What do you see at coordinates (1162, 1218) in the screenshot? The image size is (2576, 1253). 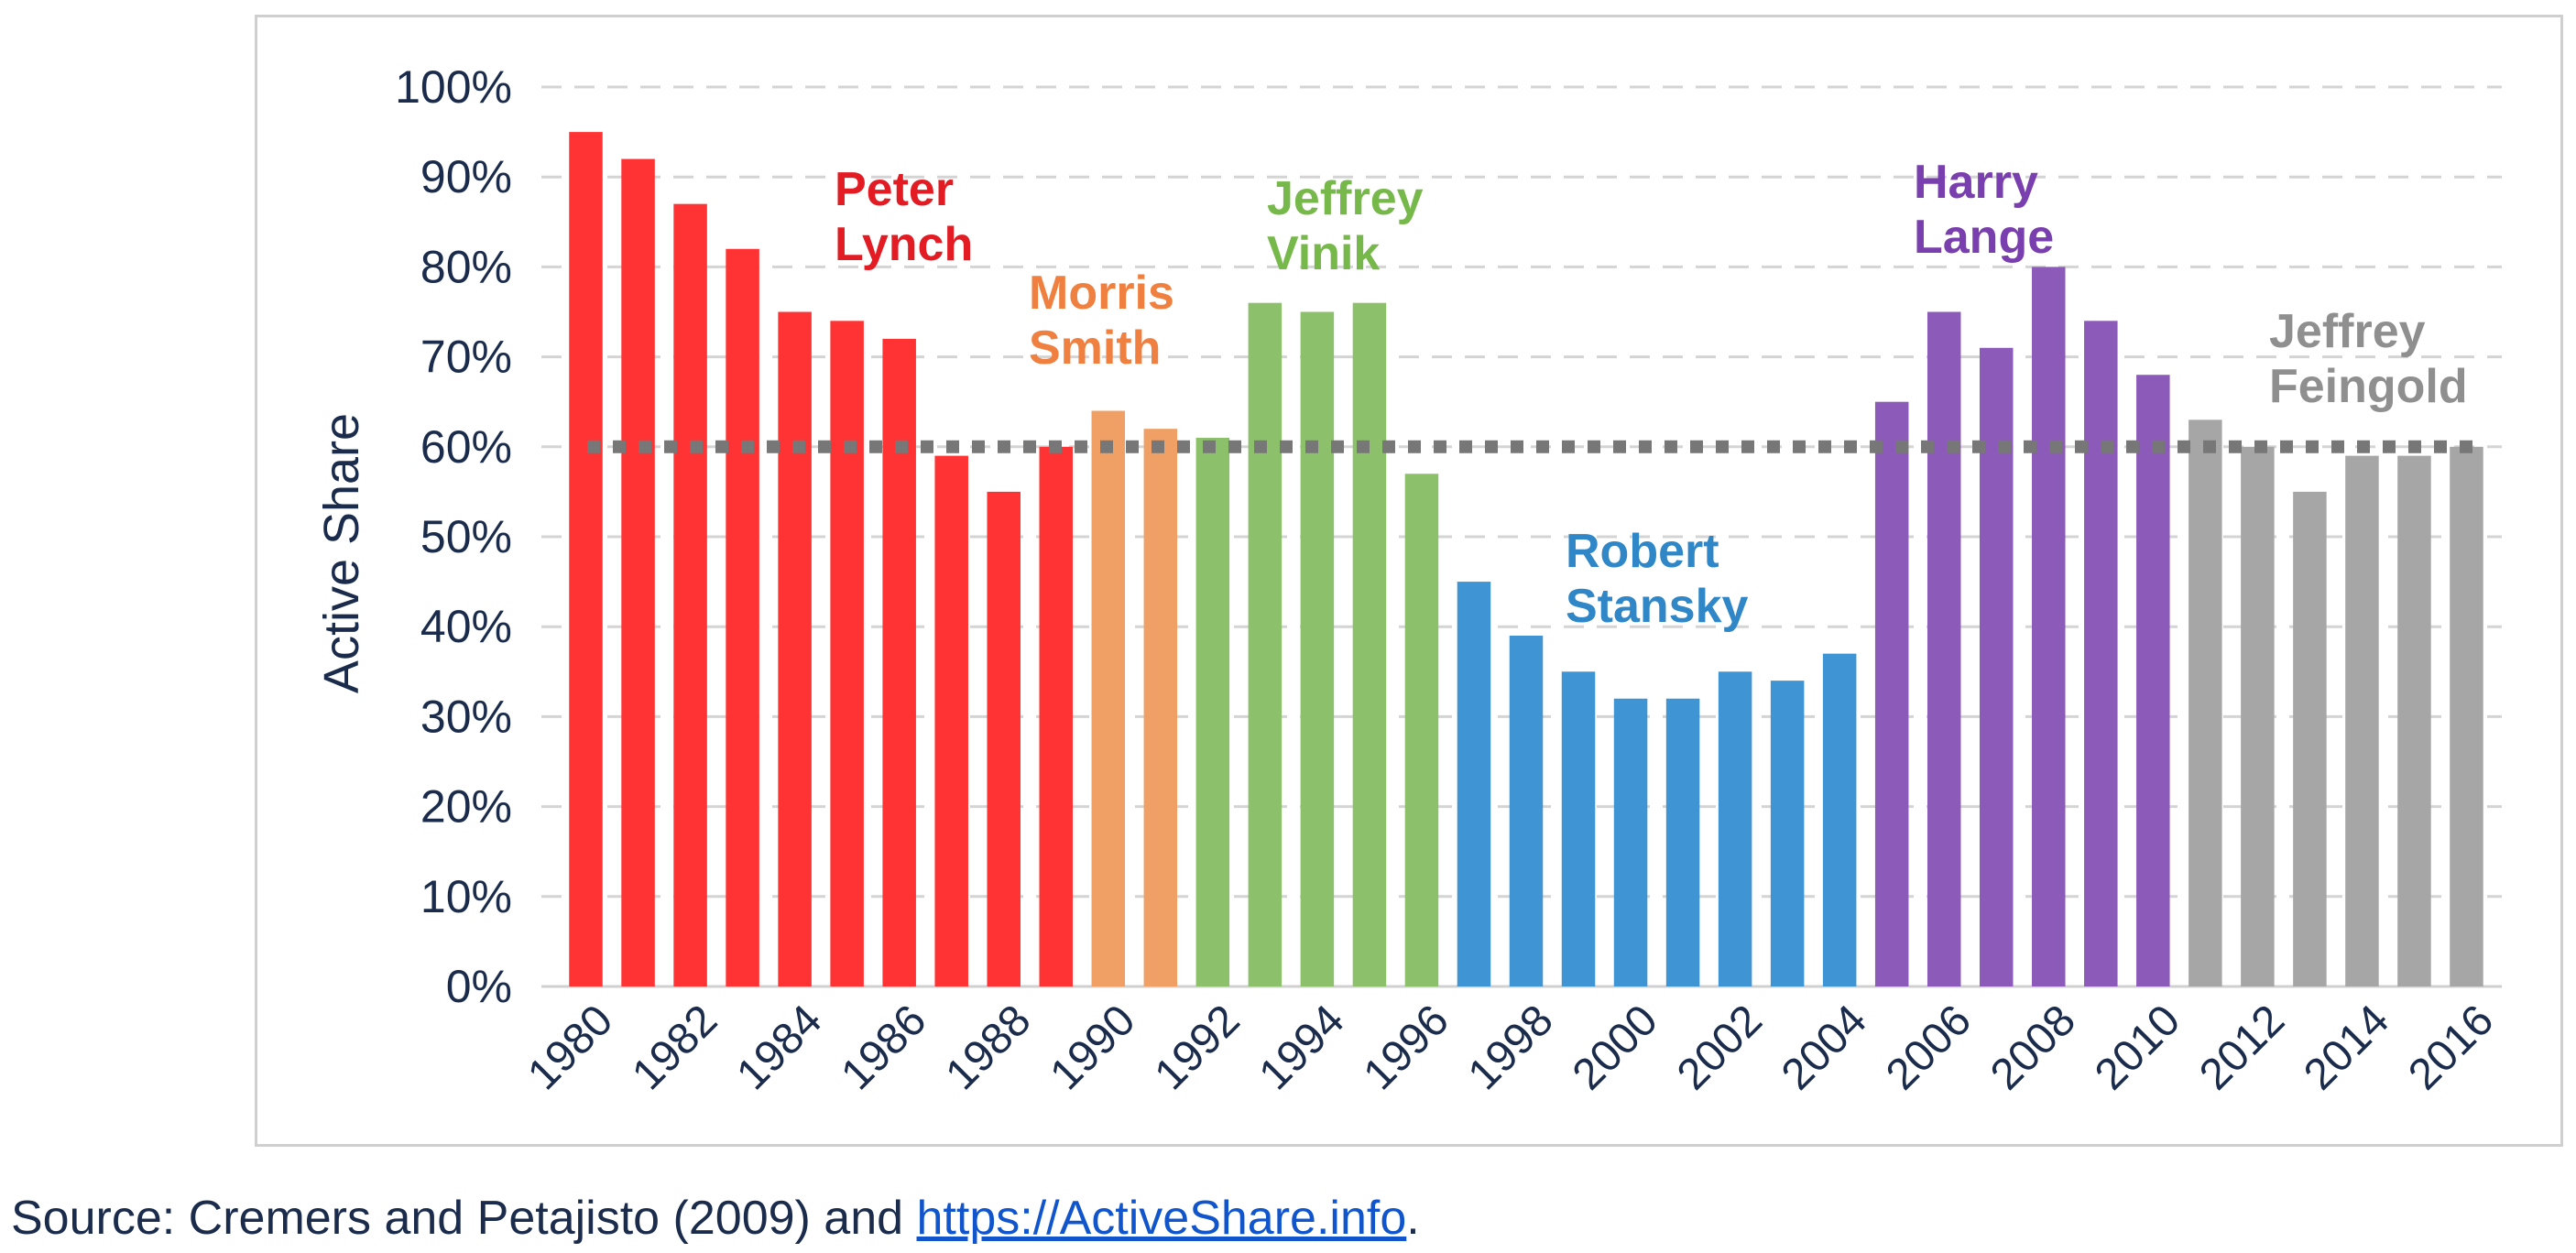 I see `source-link: https://ActiveShare.info` at bounding box center [1162, 1218].